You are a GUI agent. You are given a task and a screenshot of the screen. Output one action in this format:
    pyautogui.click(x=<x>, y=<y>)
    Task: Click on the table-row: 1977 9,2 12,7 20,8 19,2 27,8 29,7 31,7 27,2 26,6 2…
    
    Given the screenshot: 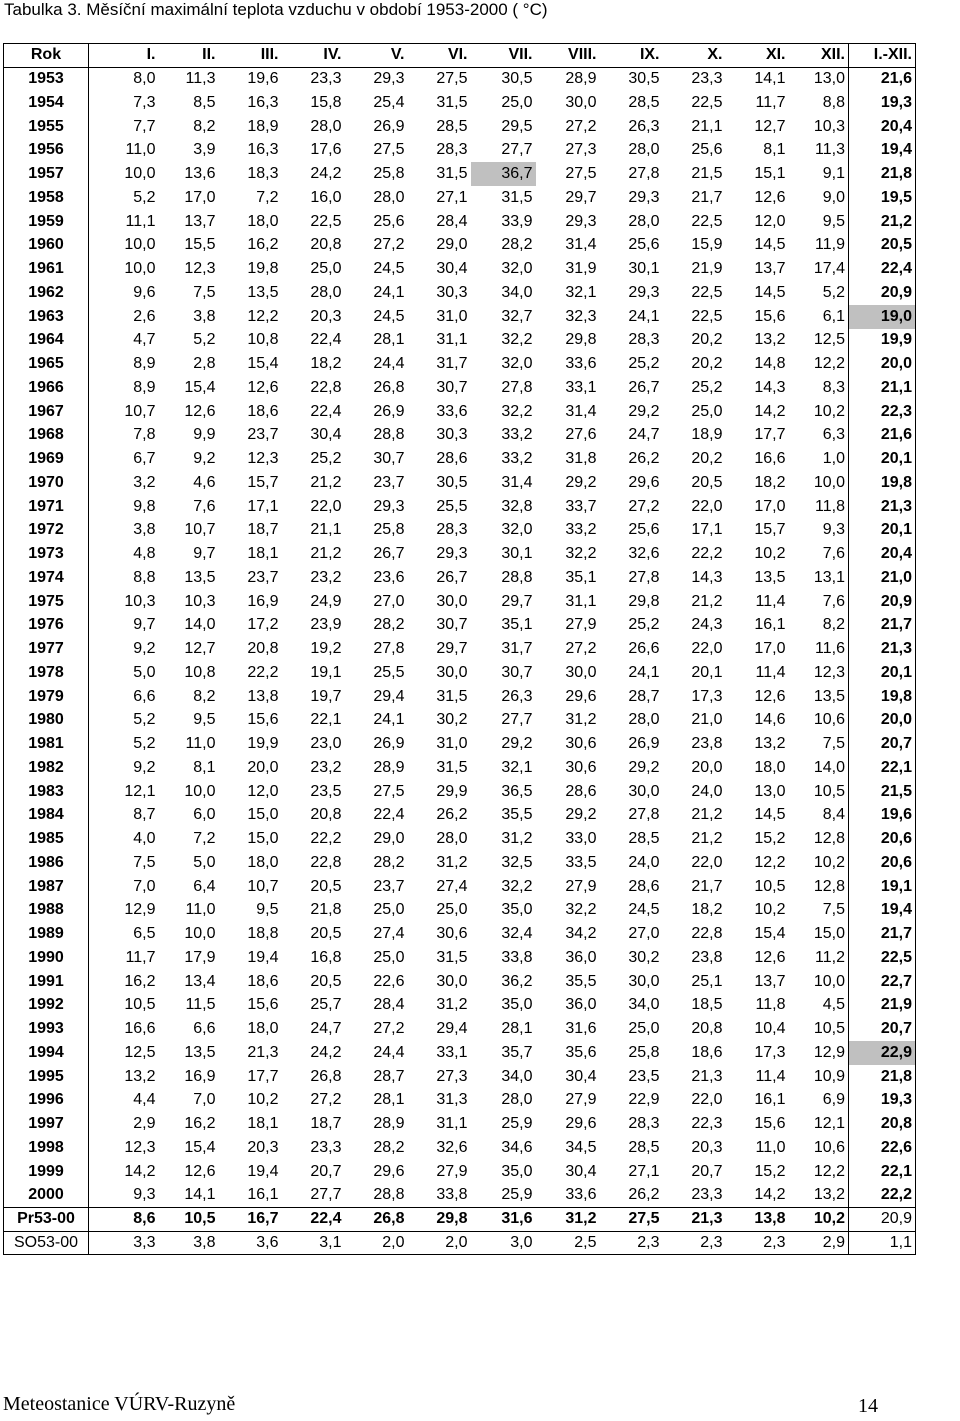 What is the action you would take?
    pyautogui.click(x=459, y=649)
    